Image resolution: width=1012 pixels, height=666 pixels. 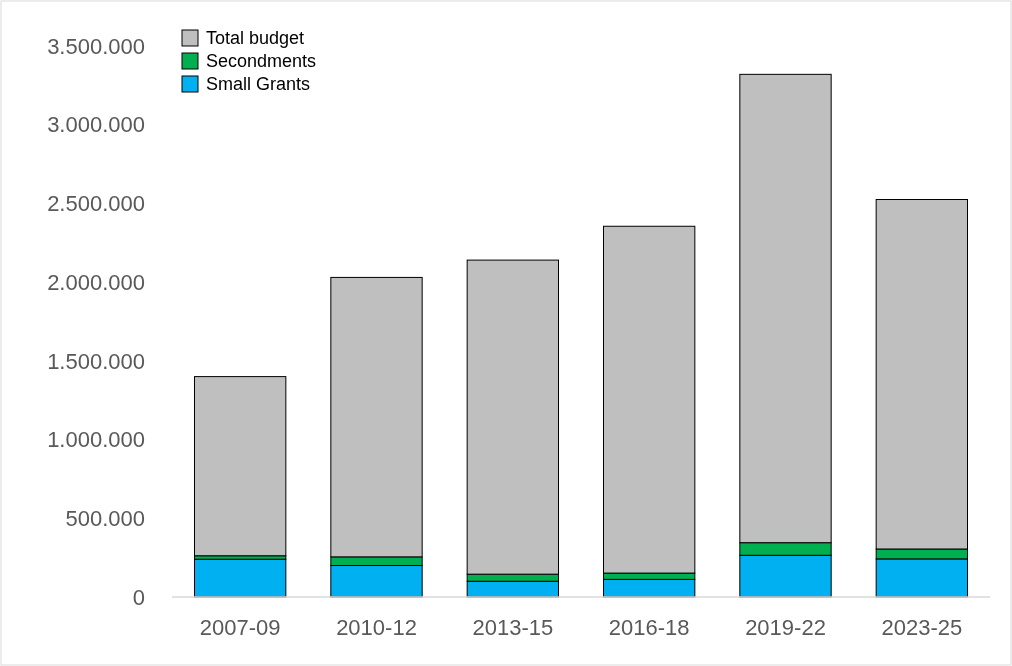 What do you see at coordinates (513, 627) in the screenshot?
I see `x-tick-label: 2013-15` at bounding box center [513, 627].